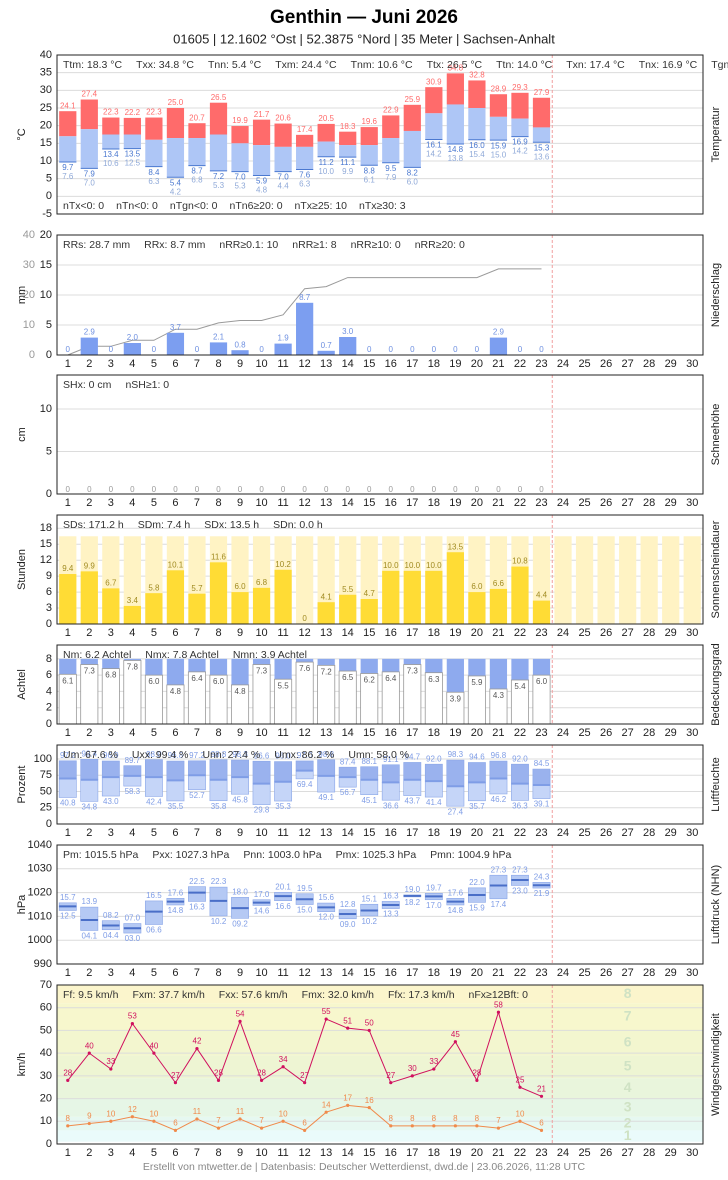 The image size is (728, 1180). Describe the element at coordinates (380, 904) in the screenshot. I see `panel-frame` at that location.